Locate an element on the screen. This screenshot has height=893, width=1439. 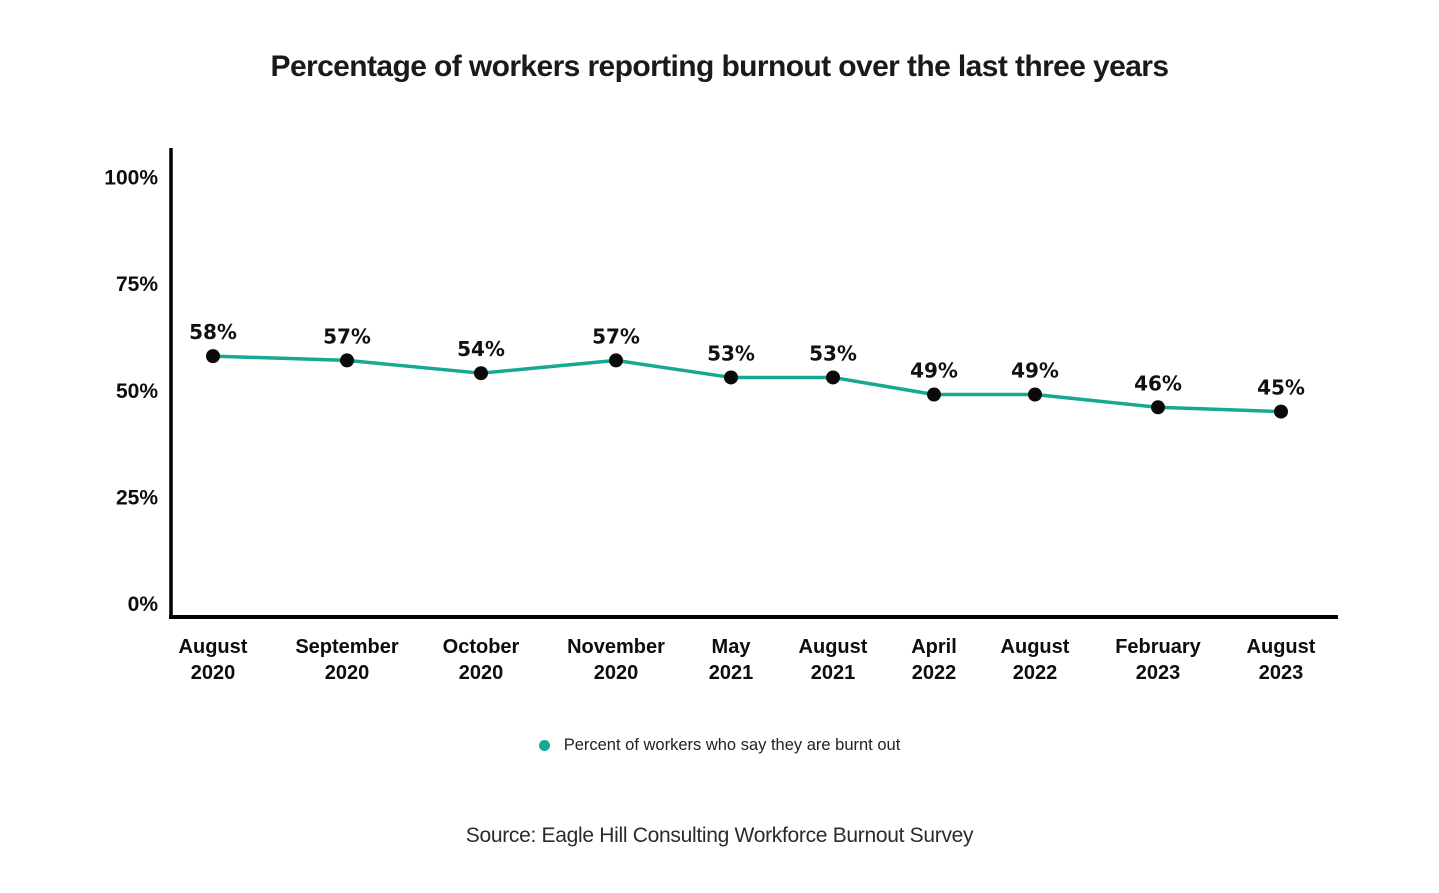
y-axis-tick-label: 100% is located at coordinates (131, 178).